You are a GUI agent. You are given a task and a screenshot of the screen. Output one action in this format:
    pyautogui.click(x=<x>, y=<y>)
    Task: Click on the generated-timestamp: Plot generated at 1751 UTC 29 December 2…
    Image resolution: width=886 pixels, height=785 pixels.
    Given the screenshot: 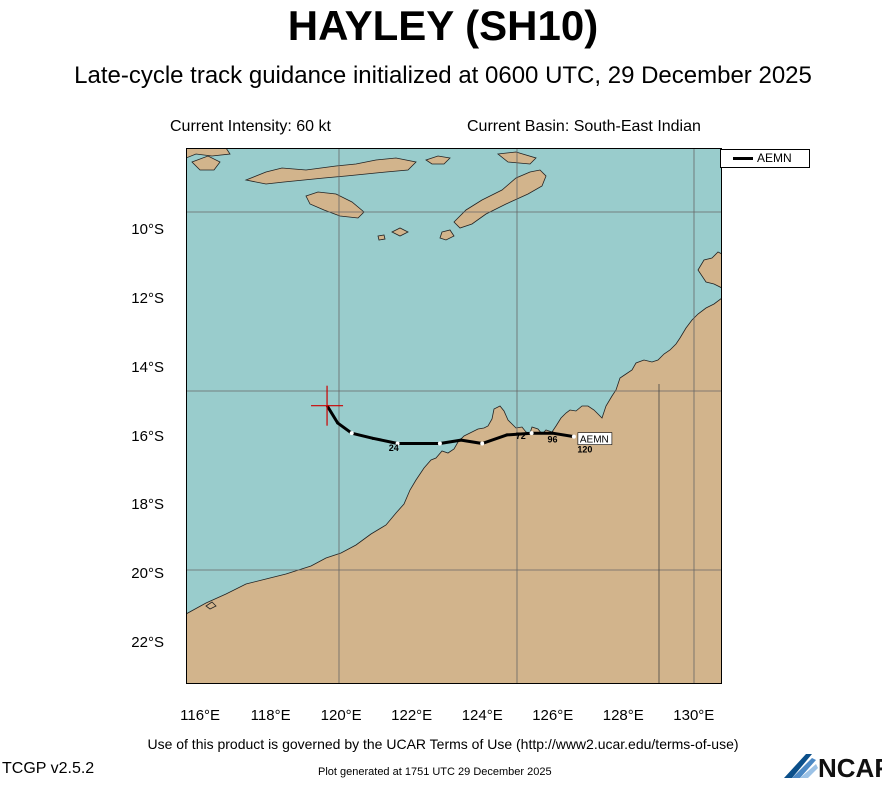 What is the action you would take?
    pyautogui.click(x=435, y=772)
    